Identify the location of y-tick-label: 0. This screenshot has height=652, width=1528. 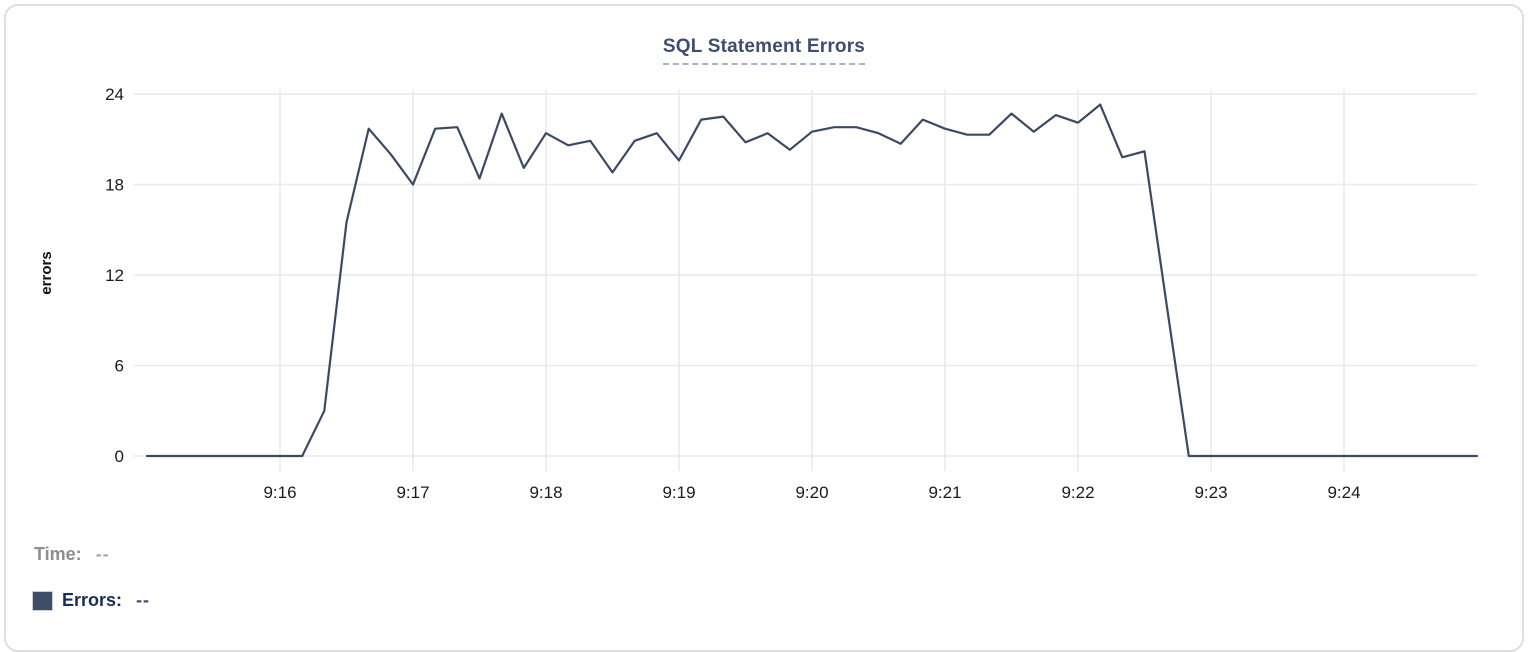
(119, 456).